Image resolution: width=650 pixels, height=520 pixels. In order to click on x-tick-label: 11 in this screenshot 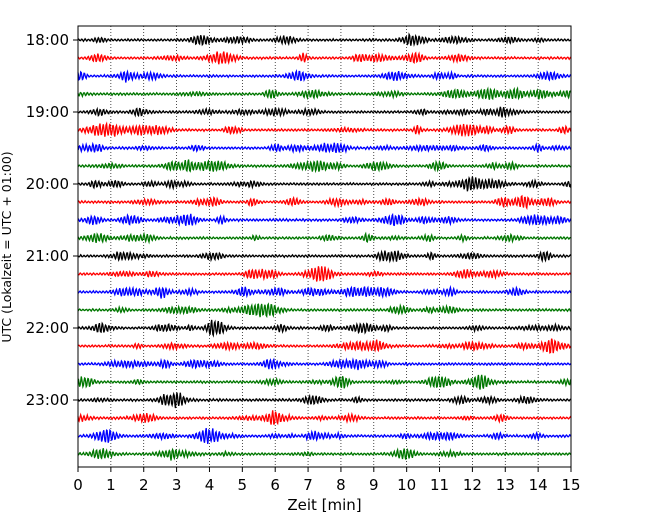, I will do `click(439, 485)`.